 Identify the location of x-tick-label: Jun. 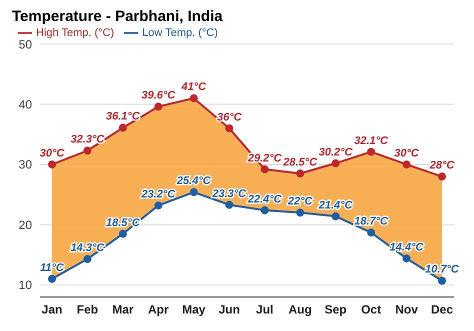
(229, 309).